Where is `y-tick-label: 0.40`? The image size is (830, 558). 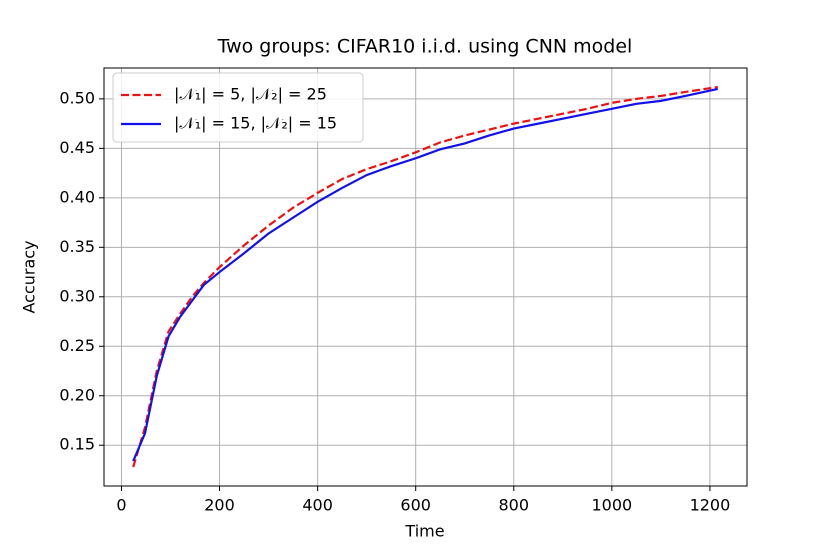 y-tick-label: 0.40 is located at coordinates (77, 196).